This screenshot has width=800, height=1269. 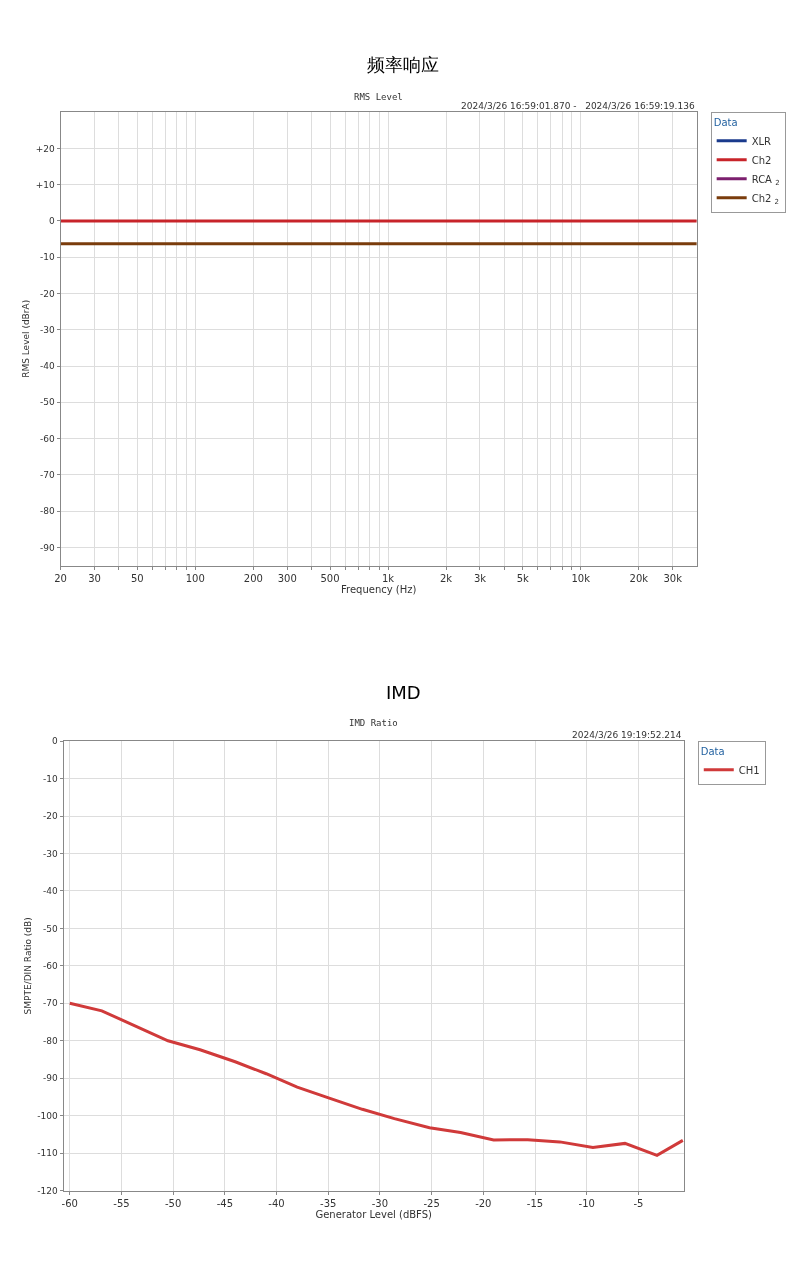 What do you see at coordinates (137, 578) in the screenshot?
I see `x-tick-label: 50` at bounding box center [137, 578].